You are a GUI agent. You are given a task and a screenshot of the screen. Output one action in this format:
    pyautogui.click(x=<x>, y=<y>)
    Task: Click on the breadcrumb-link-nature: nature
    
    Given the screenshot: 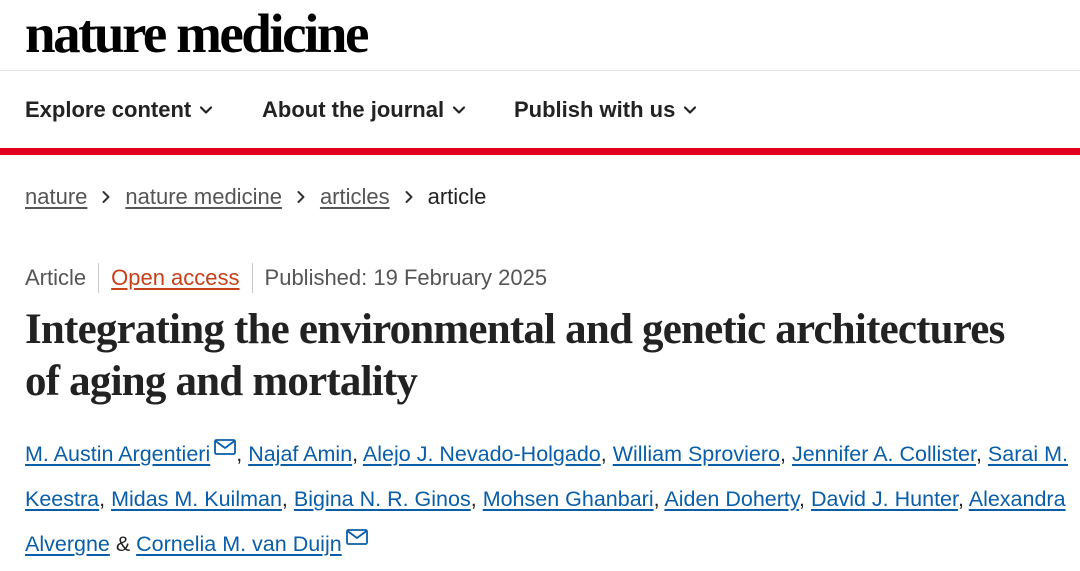 What is the action you would take?
    pyautogui.click(x=56, y=196)
    